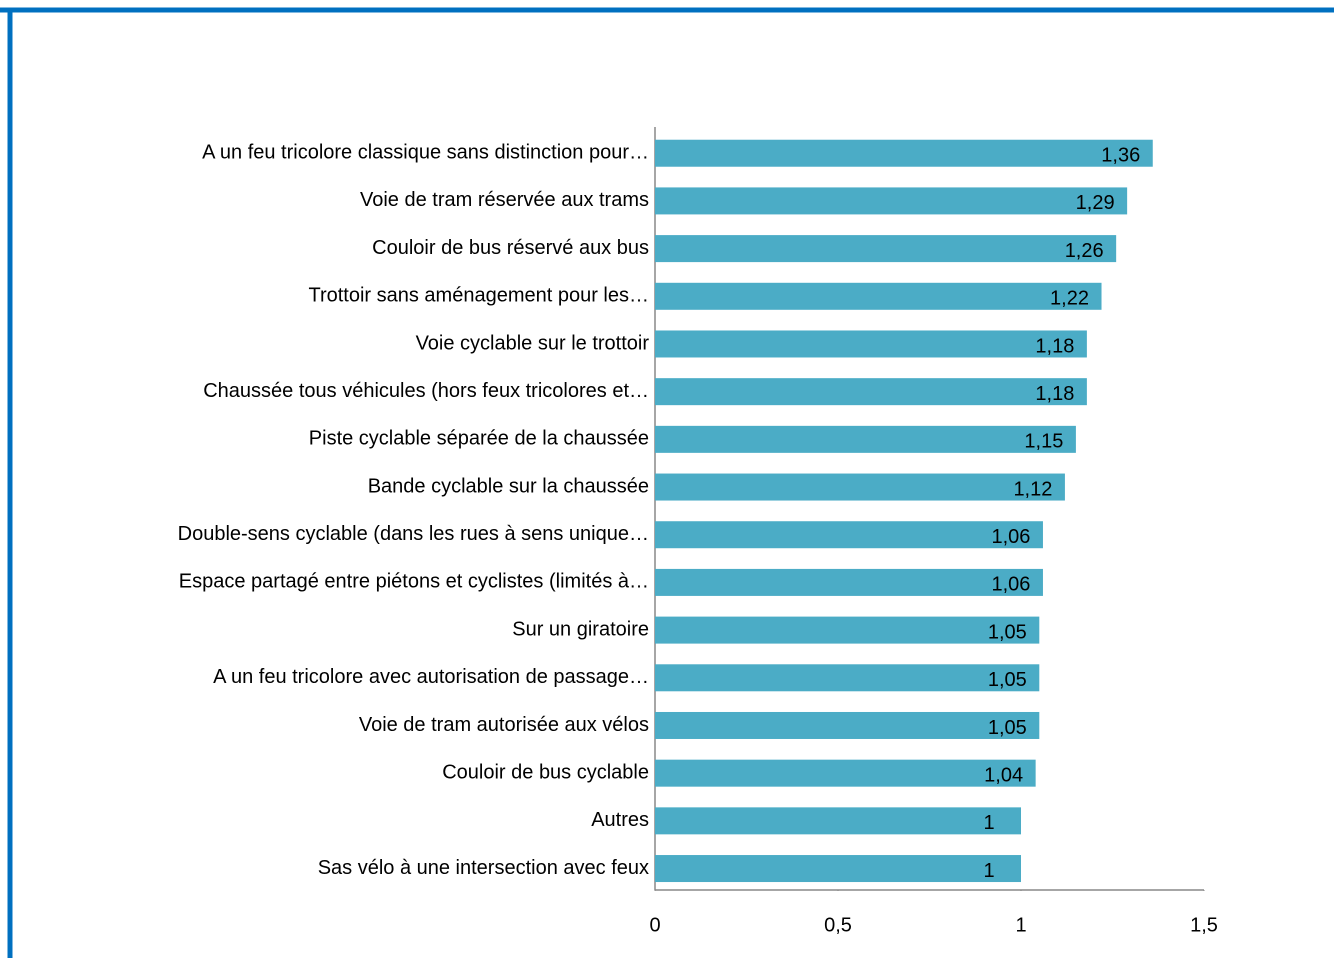 Image resolution: width=1334 pixels, height=958 pixels. What do you see at coordinates (479, 439) in the screenshot?
I see `category-label: Piste cyclable séparée de la chaussée` at bounding box center [479, 439].